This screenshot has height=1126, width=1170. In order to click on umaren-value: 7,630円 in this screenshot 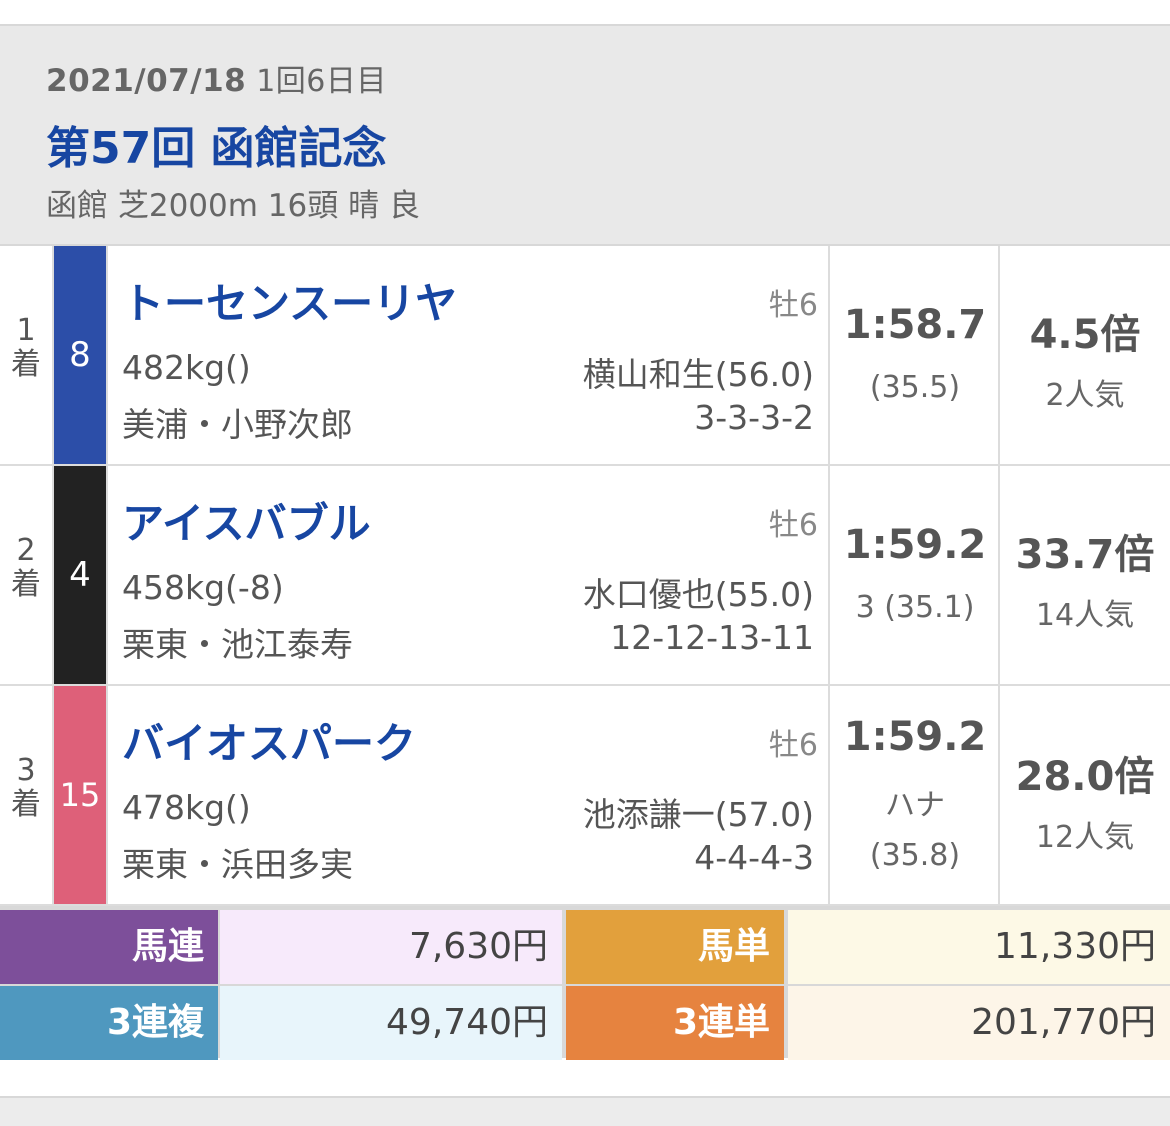, I will do `click(391, 947)`.